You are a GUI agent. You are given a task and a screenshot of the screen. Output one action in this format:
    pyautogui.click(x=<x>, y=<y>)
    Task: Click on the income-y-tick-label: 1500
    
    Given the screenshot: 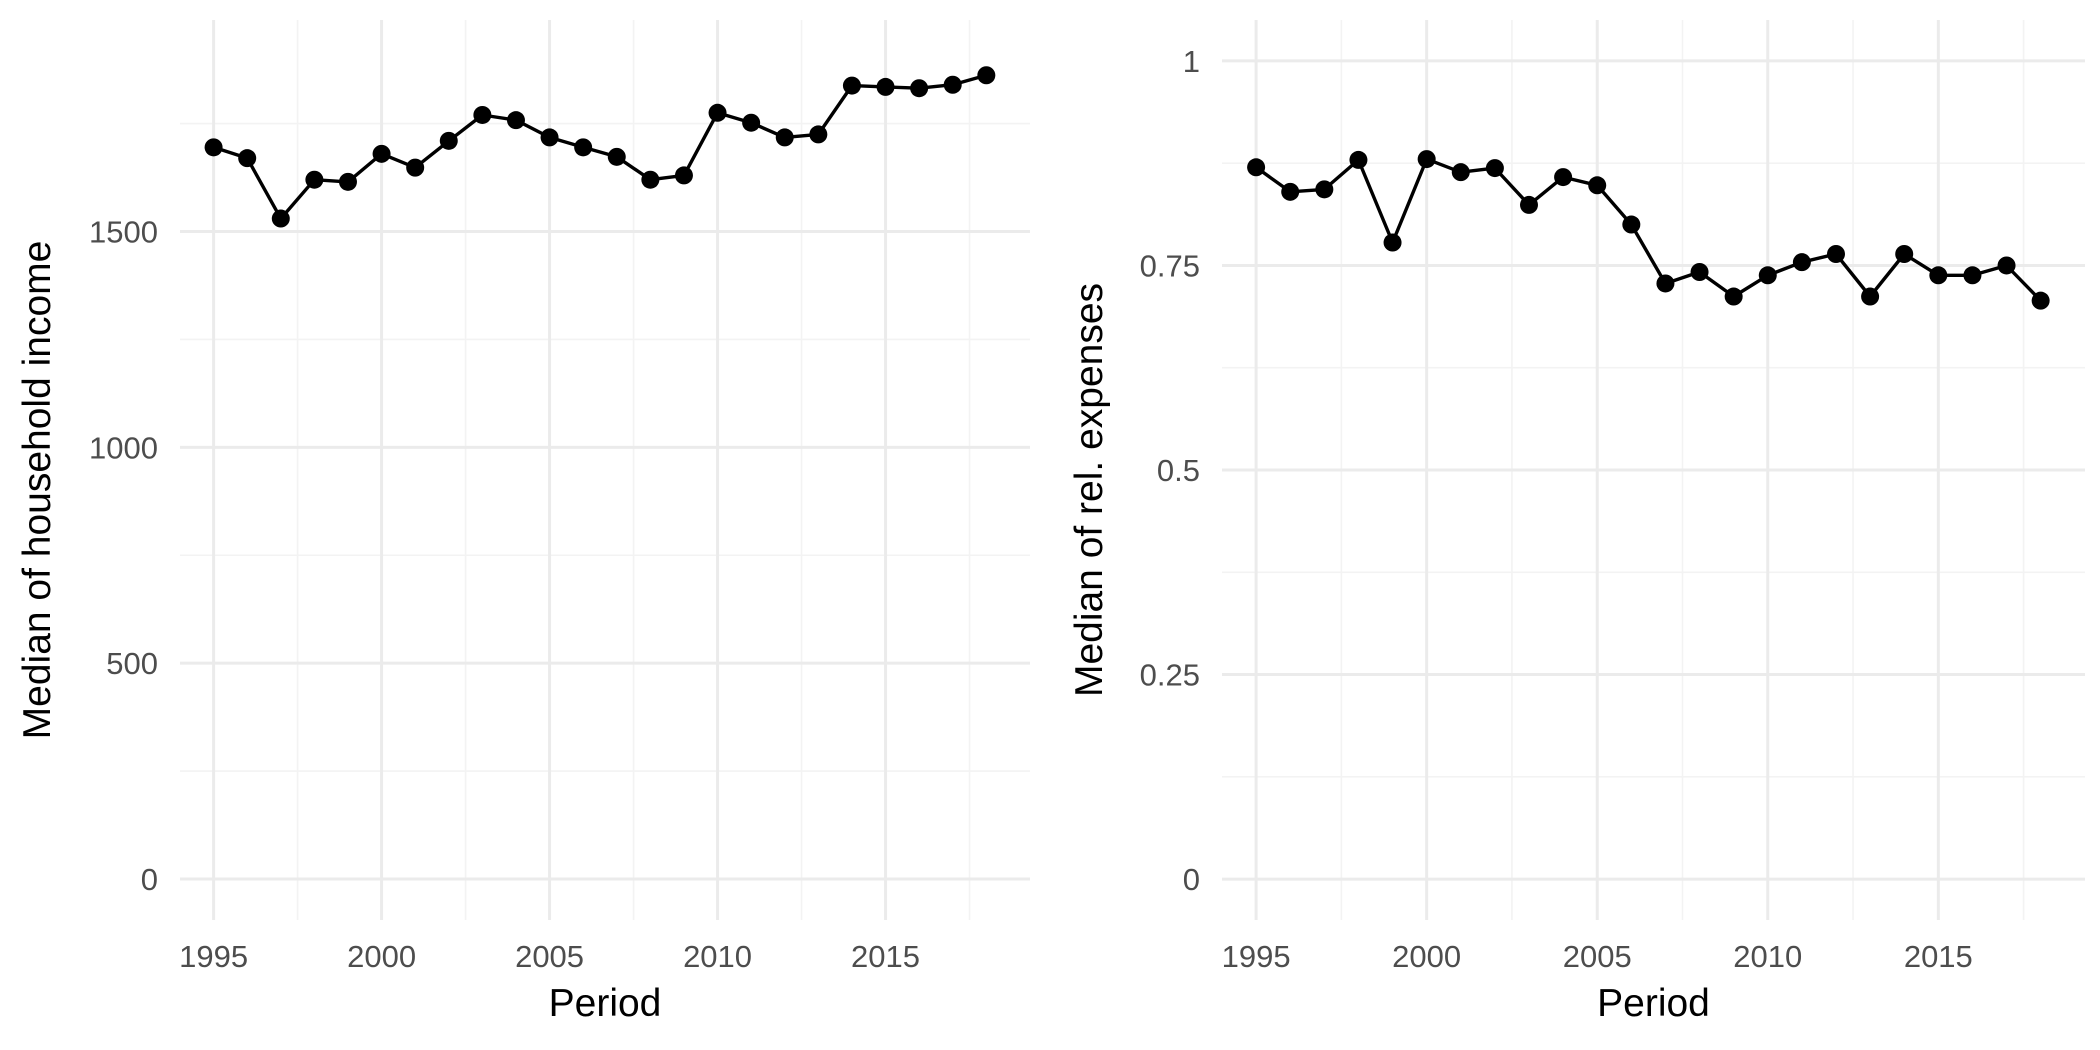 What is the action you would take?
    pyautogui.click(x=123, y=232)
    